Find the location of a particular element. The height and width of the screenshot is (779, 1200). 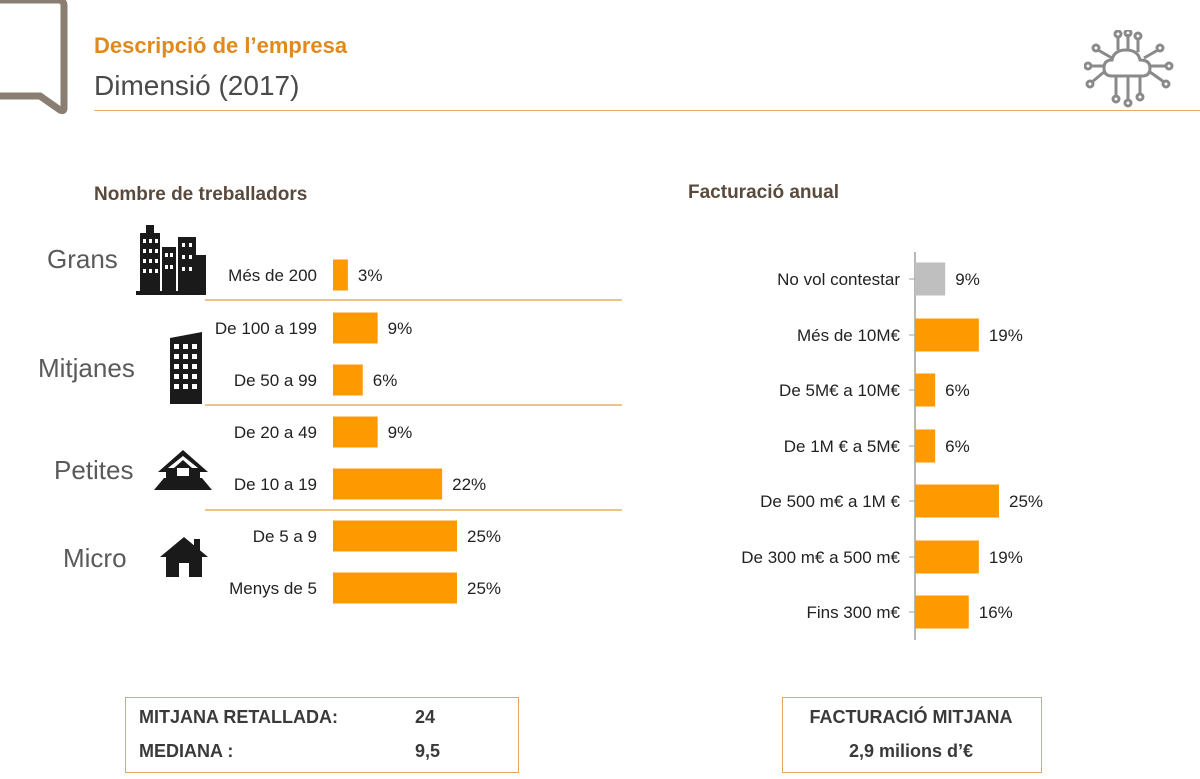

header-divider is located at coordinates (647, 110).